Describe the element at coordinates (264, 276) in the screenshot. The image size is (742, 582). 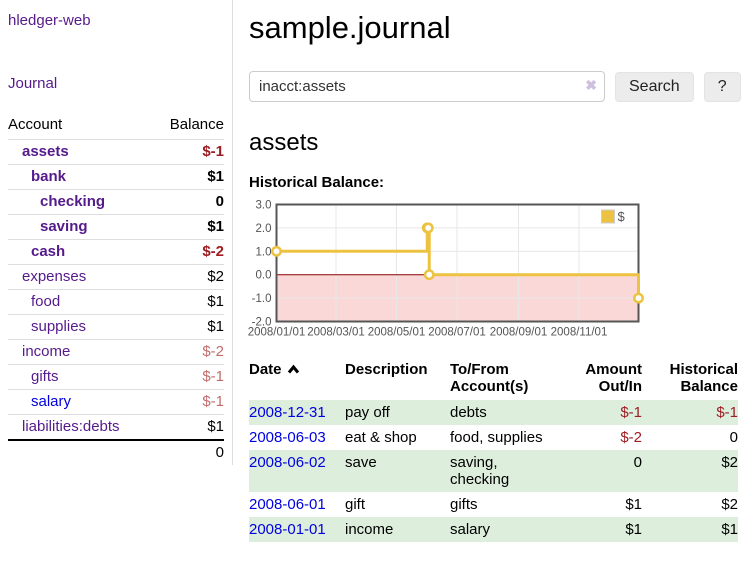
I see `y-axis-tick-label: 0.0` at that location.